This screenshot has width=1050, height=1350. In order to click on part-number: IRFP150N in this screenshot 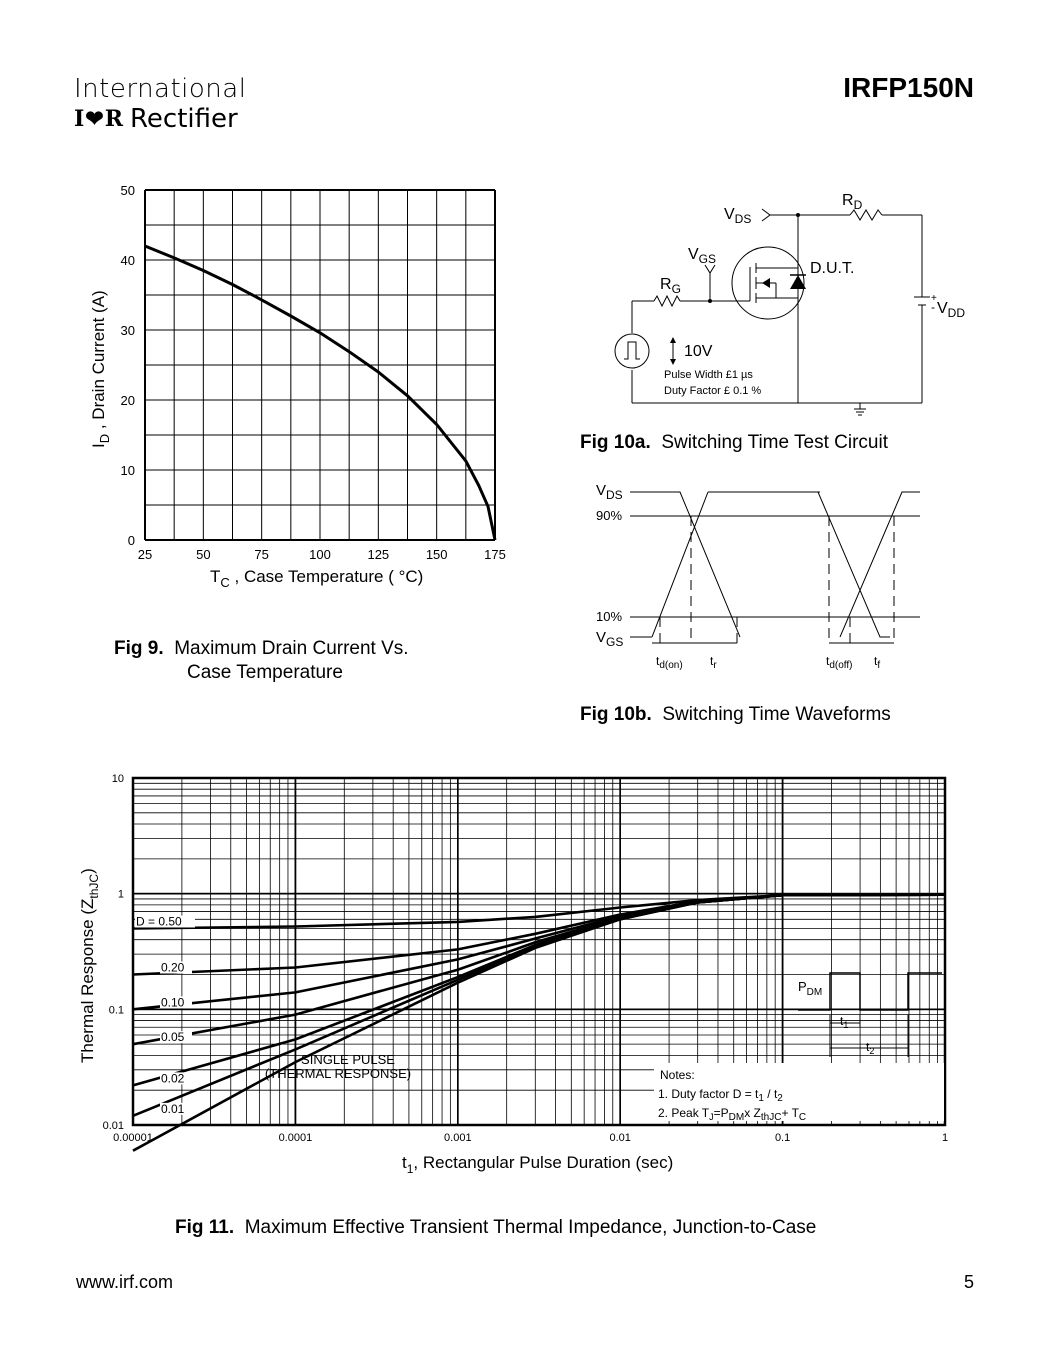, I will do `click(908, 87)`.